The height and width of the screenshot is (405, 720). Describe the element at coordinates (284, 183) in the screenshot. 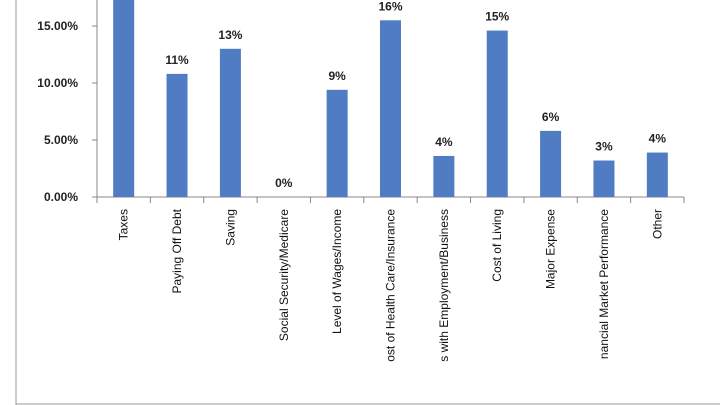

I see `data-label-4: 0%` at that location.